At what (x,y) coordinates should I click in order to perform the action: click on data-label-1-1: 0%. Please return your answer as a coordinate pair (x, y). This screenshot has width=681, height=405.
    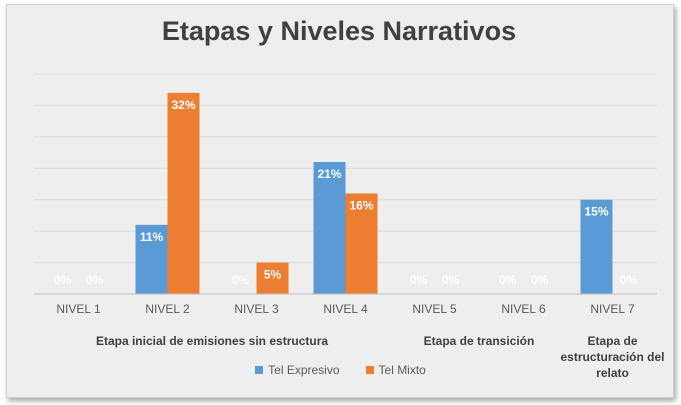
    Looking at the image, I should click on (63, 280).